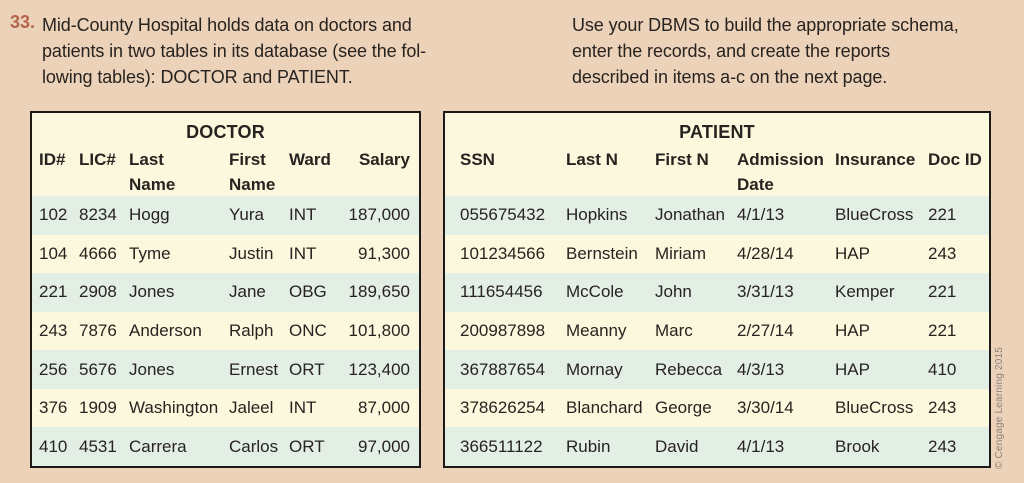 This screenshot has width=1024, height=483. Describe the element at coordinates (158, 446) in the screenshot. I see `table-cell: Carrera` at that location.